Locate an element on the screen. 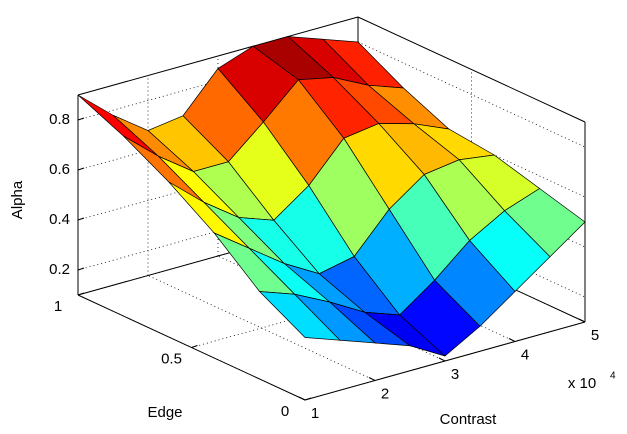  x-scale-label: x 10 is located at coordinates (582, 383).